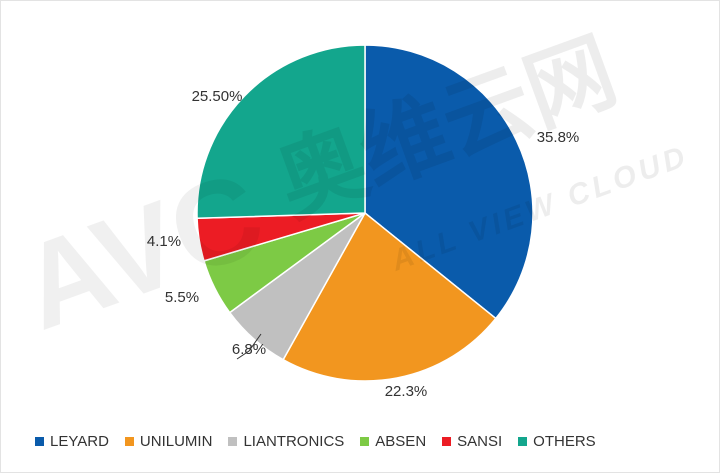 Image resolution: width=720 pixels, height=474 pixels. I want to click on leader-line-liantronics, so click(249, 346).